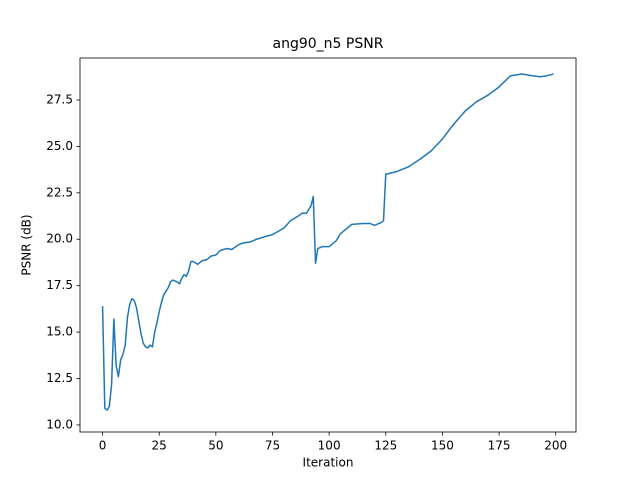 The width and height of the screenshot is (640, 480). I want to click on x-tick-label: 125, so click(385, 446).